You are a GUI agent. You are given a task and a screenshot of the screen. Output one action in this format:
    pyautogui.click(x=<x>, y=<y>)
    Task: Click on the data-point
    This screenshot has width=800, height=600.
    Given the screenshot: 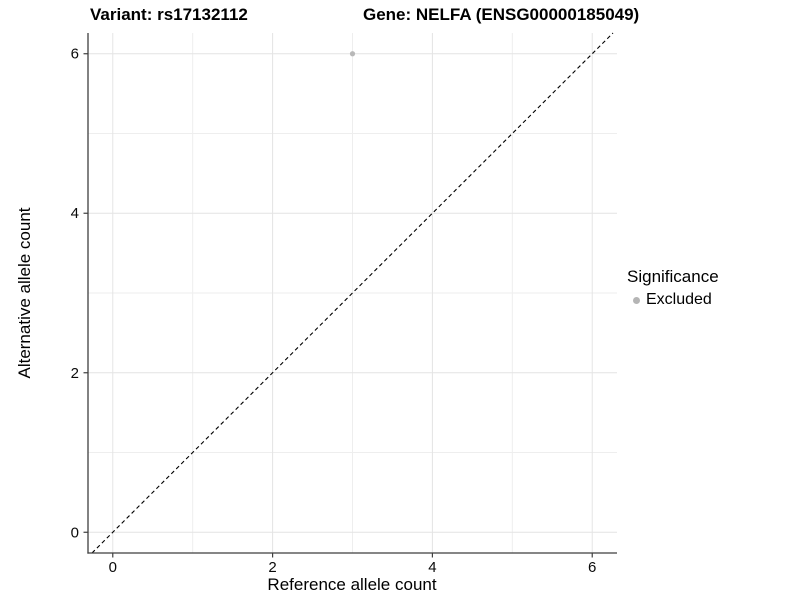 What is the action you would take?
    pyautogui.click(x=352, y=54)
    